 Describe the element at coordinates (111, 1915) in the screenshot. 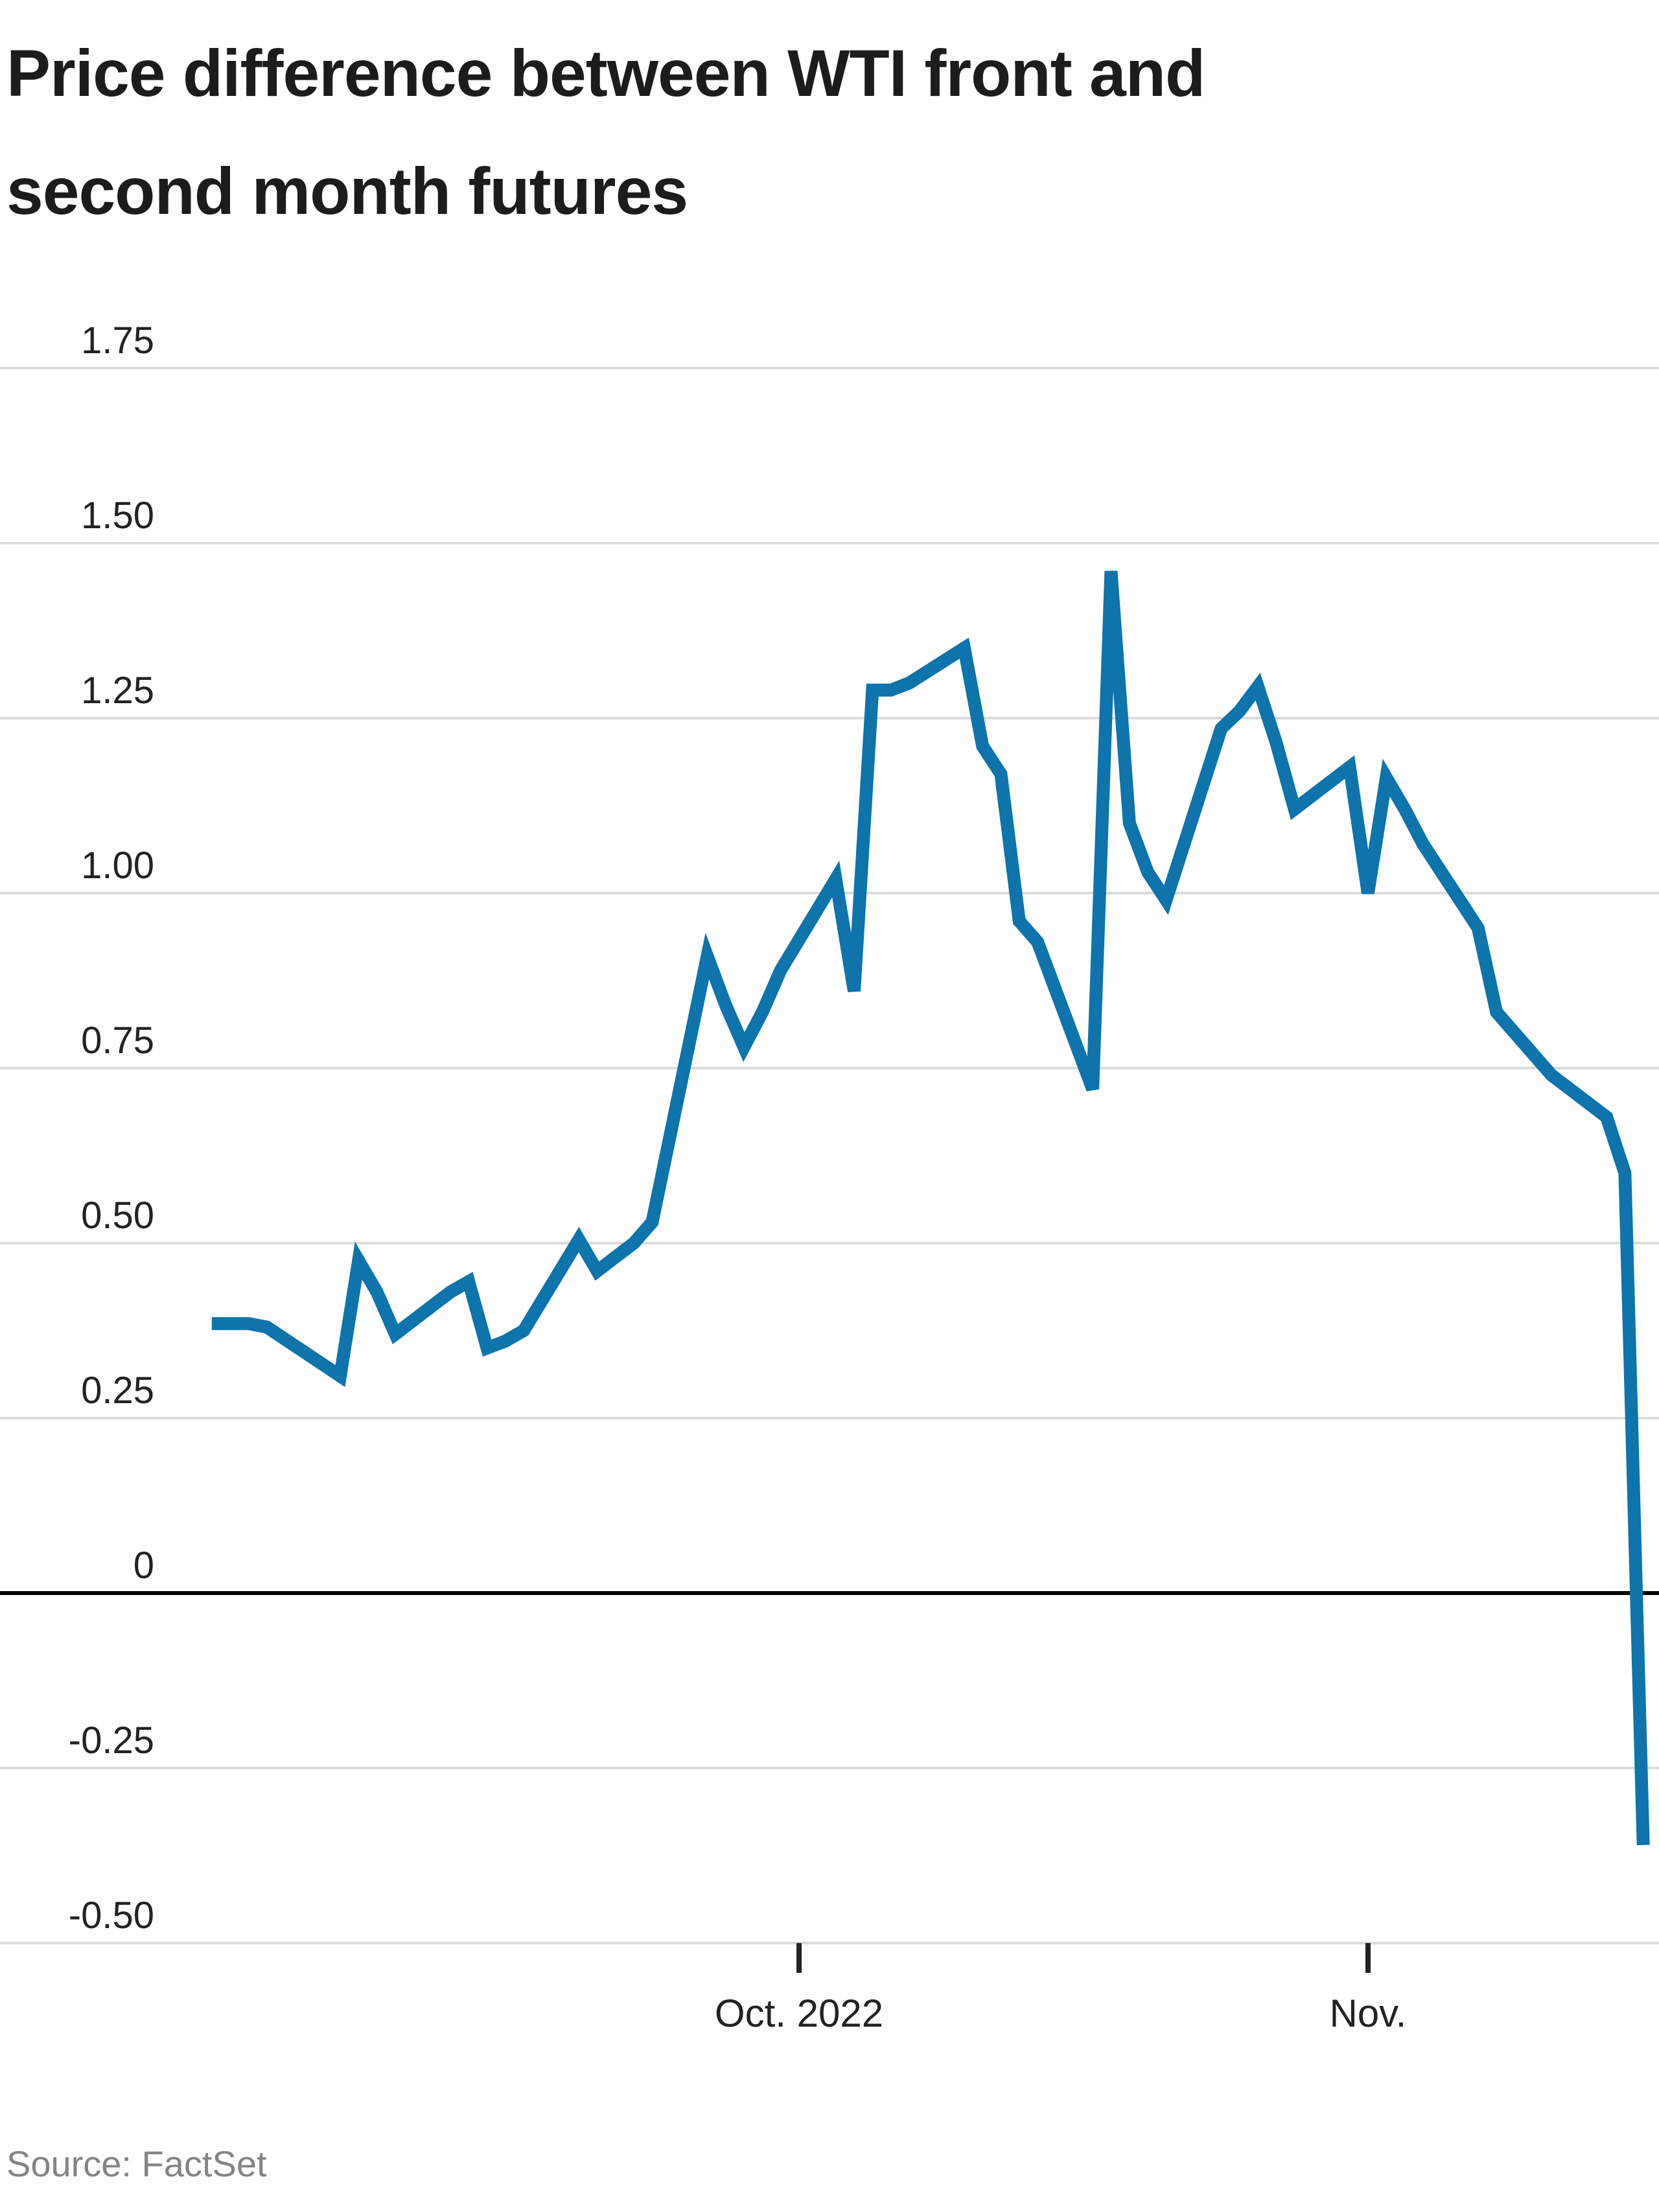

I see `y-axis-label: -0.50` at that location.